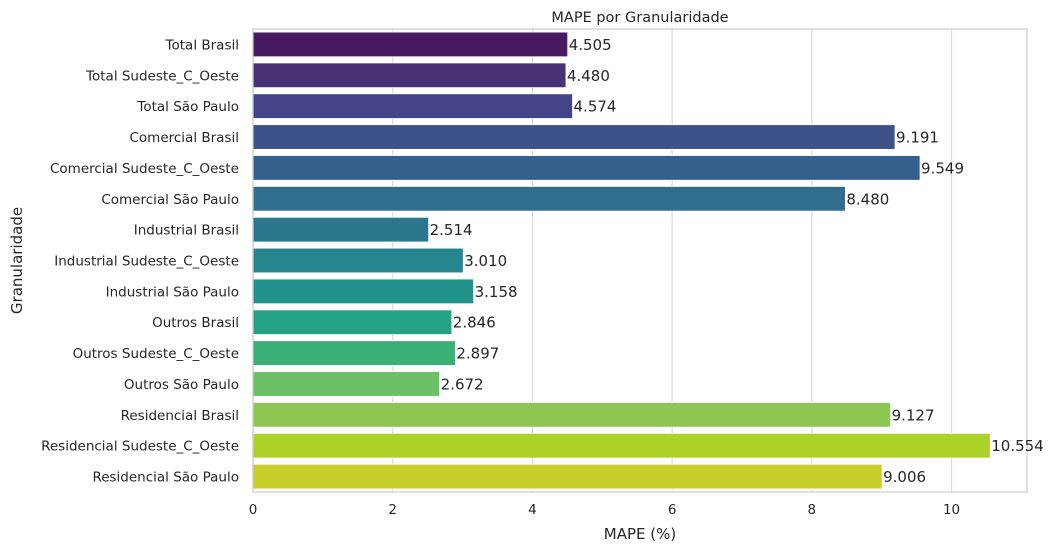 This screenshot has width=1051, height=550. Describe the element at coordinates (474, 323) in the screenshot. I see `data-label: 2.846` at that location.